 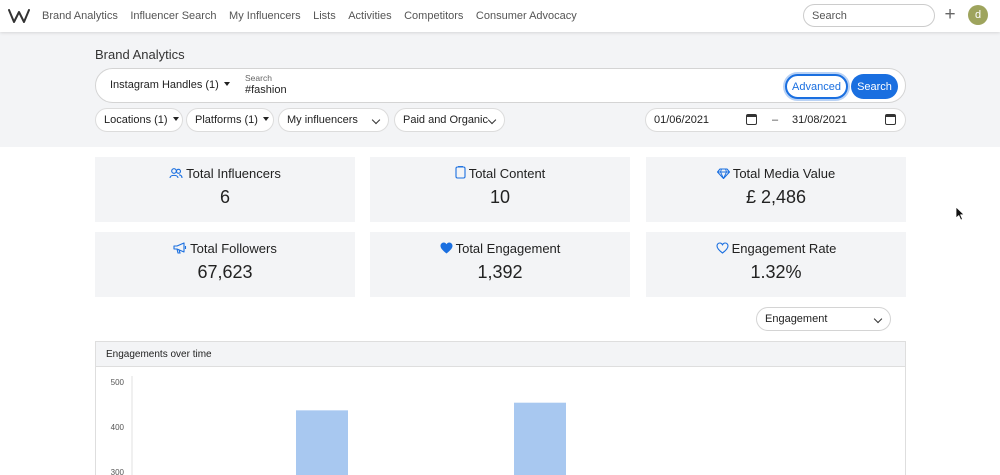 I want to click on stat-card-total-engagement: Total Engagement 1,392, so click(x=500, y=264).